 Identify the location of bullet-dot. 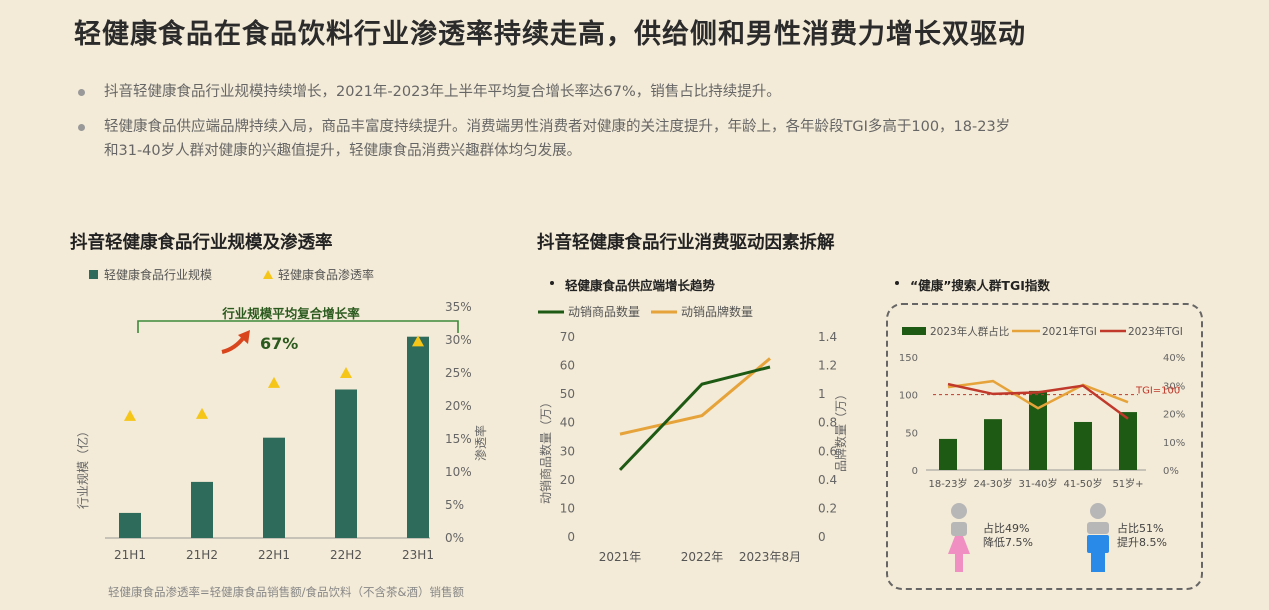
(81, 92).